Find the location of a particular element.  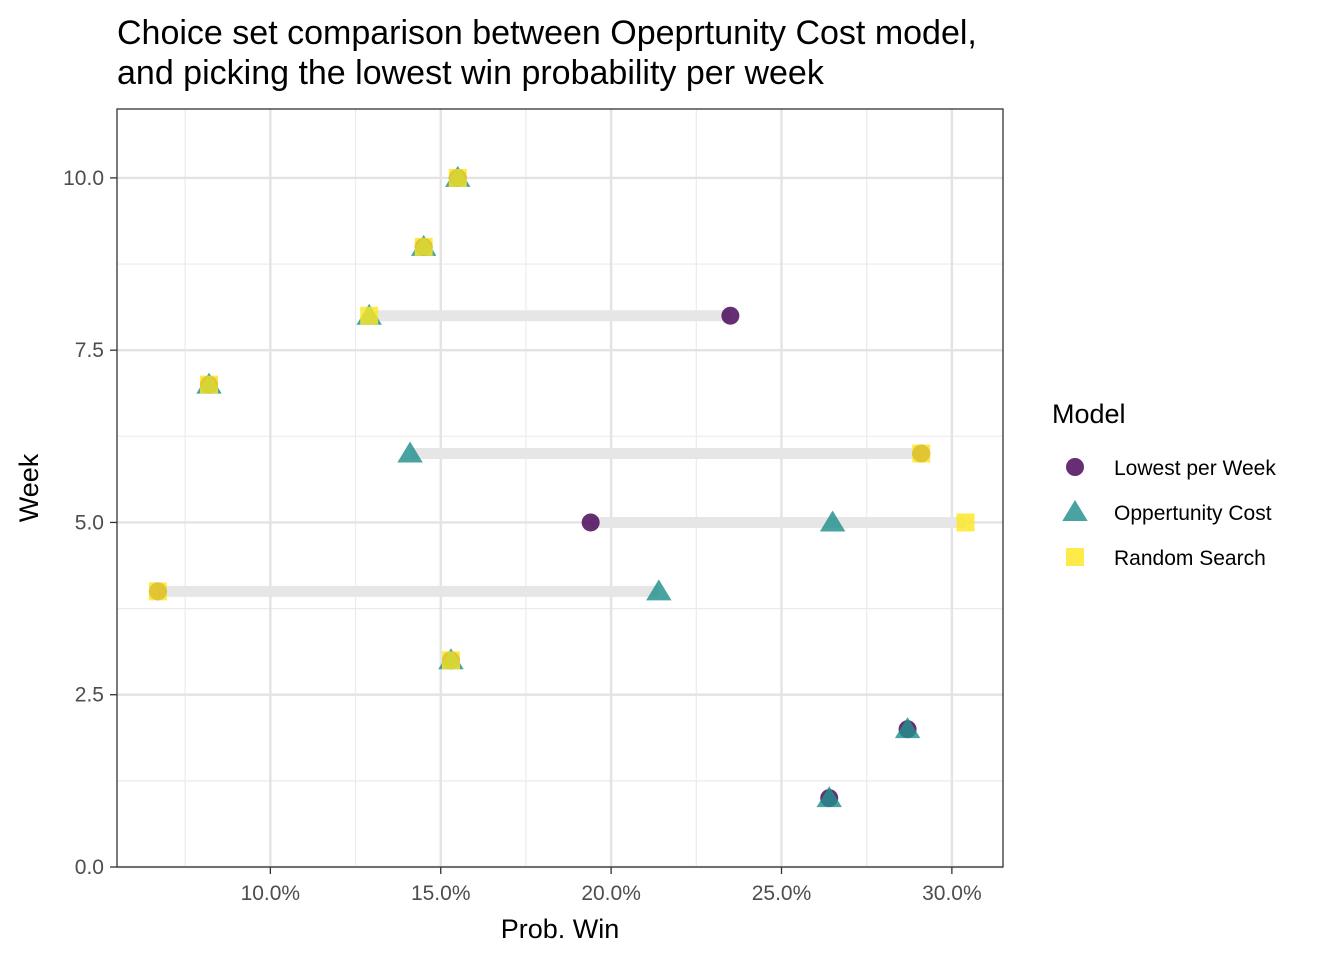

legend-key-lowest-per-week is located at coordinates (1075, 467).